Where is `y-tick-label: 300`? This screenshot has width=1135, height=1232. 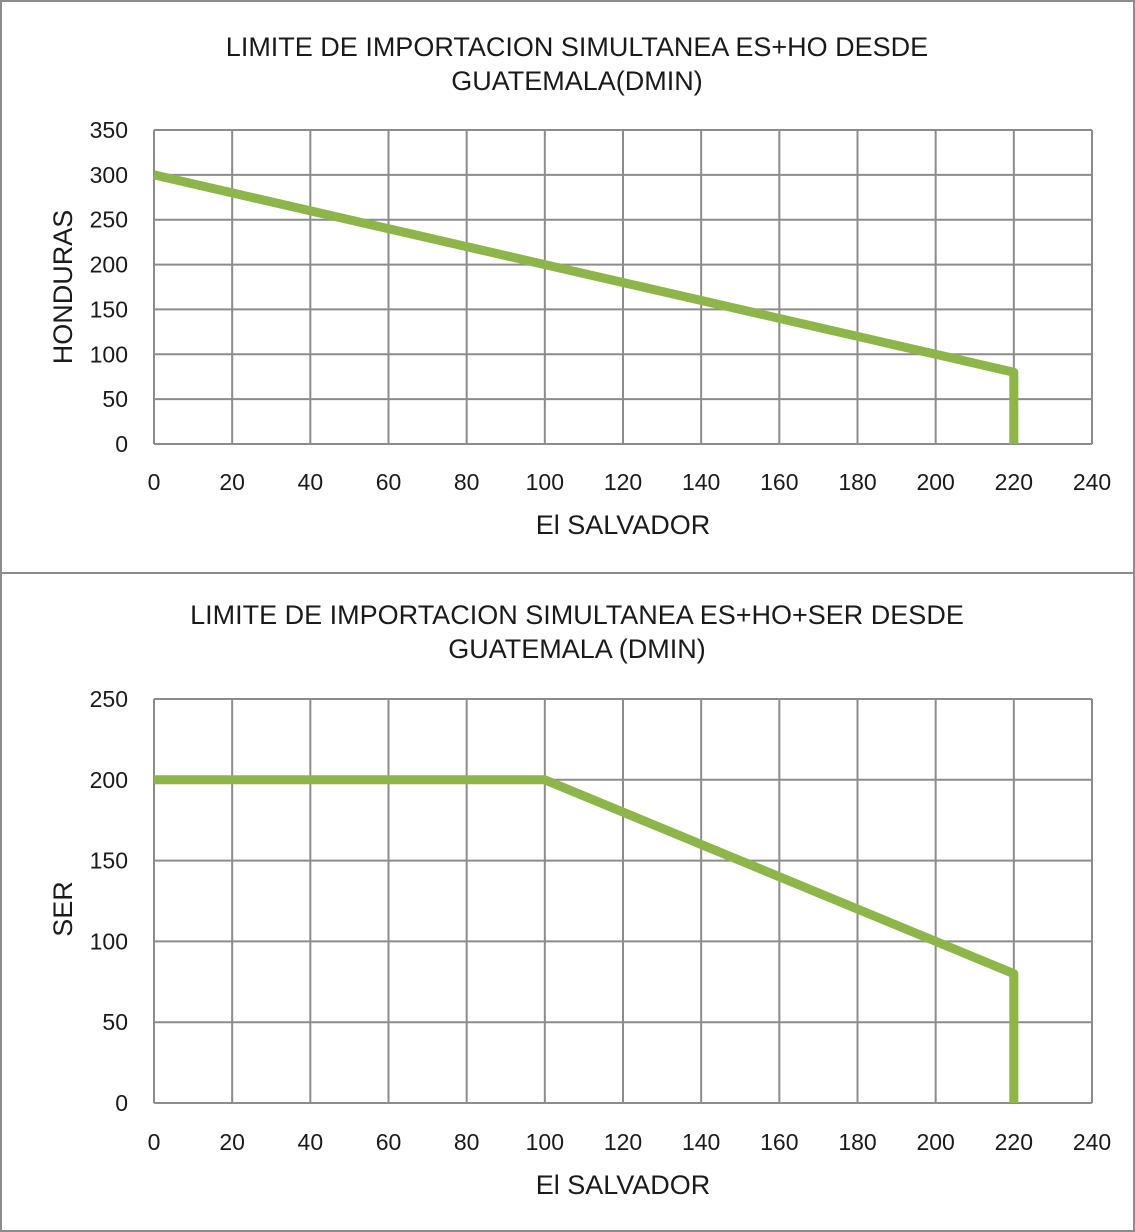 y-tick-label: 300 is located at coordinates (109, 175).